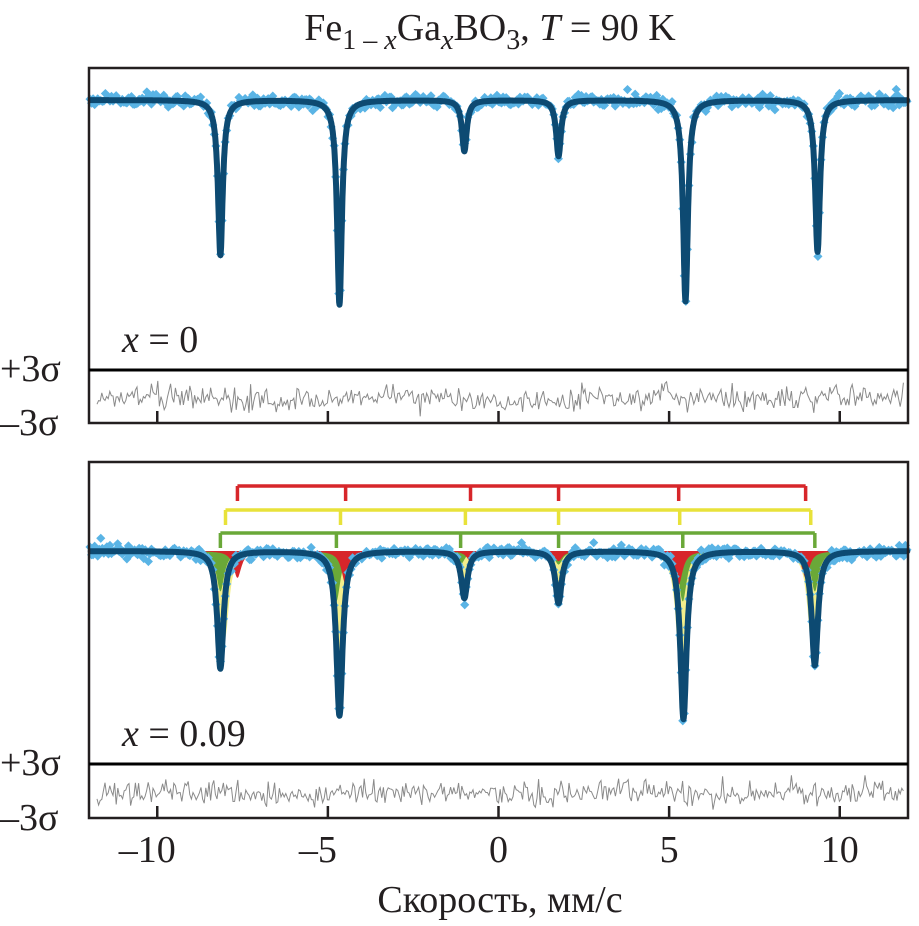 The width and height of the screenshot is (919, 926). I want to click on title-part: = 90 K, so click(618, 28).